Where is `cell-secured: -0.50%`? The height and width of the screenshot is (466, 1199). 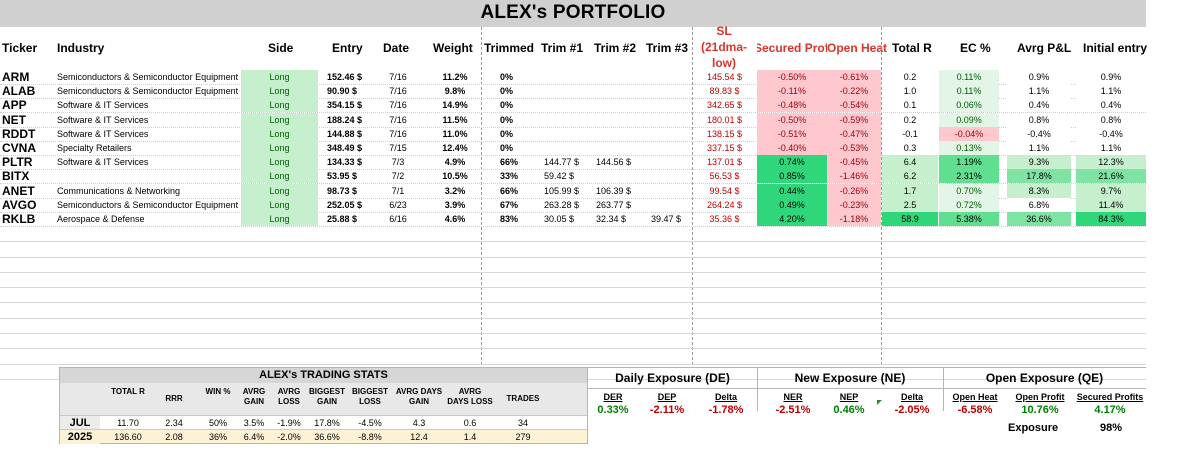 cell-secured: -0.50% is located at coordinates (792, 77).